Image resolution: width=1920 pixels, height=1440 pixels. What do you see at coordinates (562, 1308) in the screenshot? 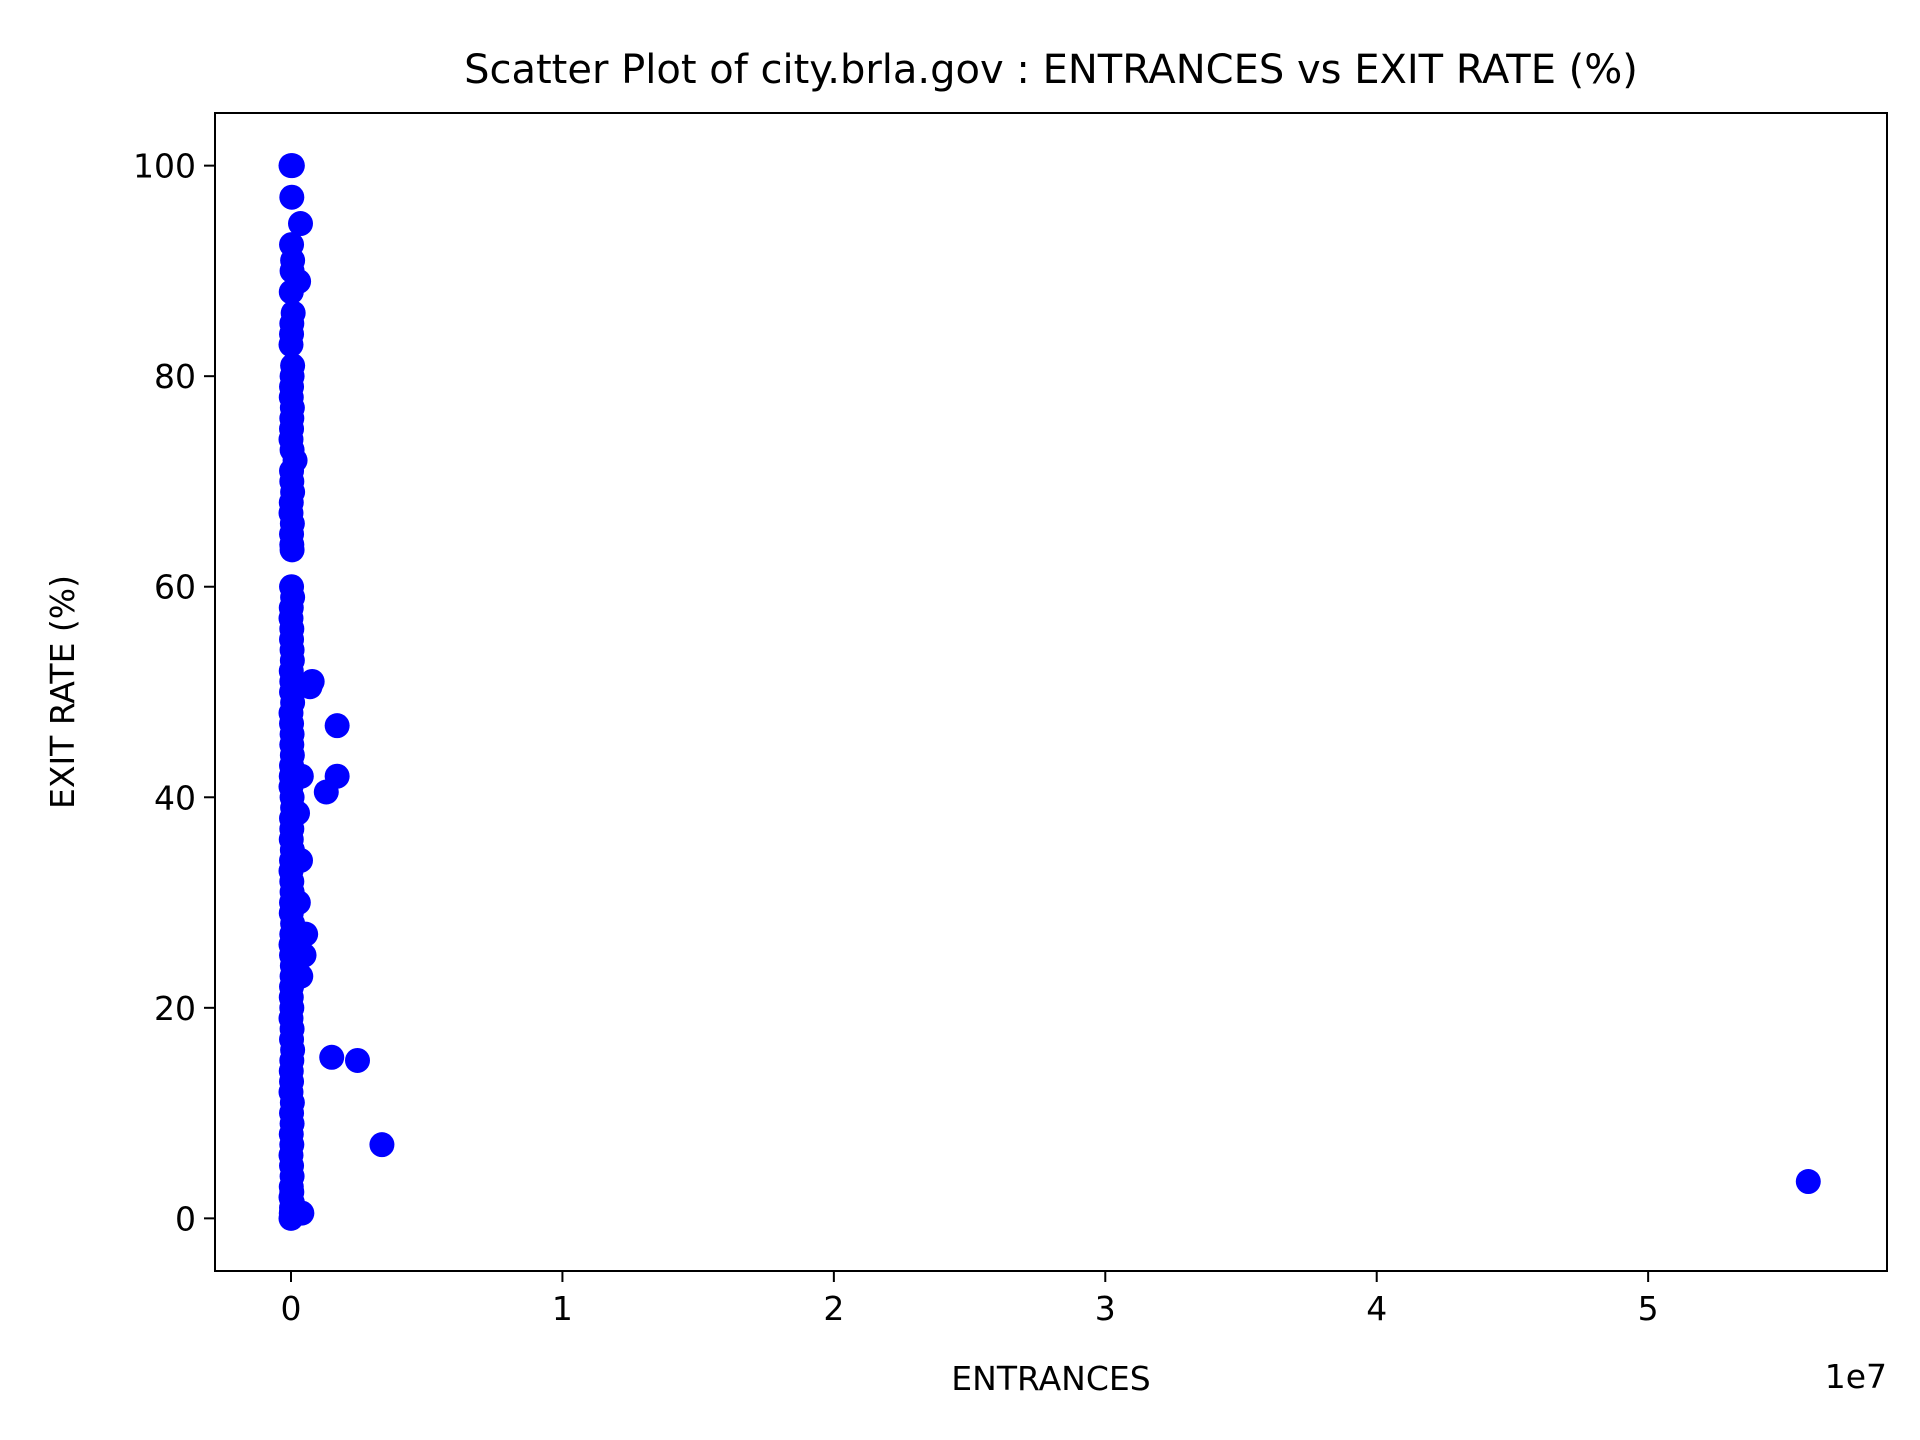
I see `x-tick-label: 1` at bounding box center [562, 1308].